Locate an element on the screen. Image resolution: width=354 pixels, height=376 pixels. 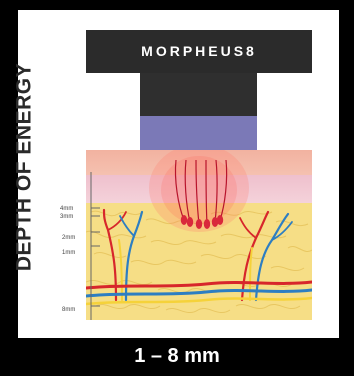
depth-range-label: 1 – 8 mm is located at coordinates (177, 356).